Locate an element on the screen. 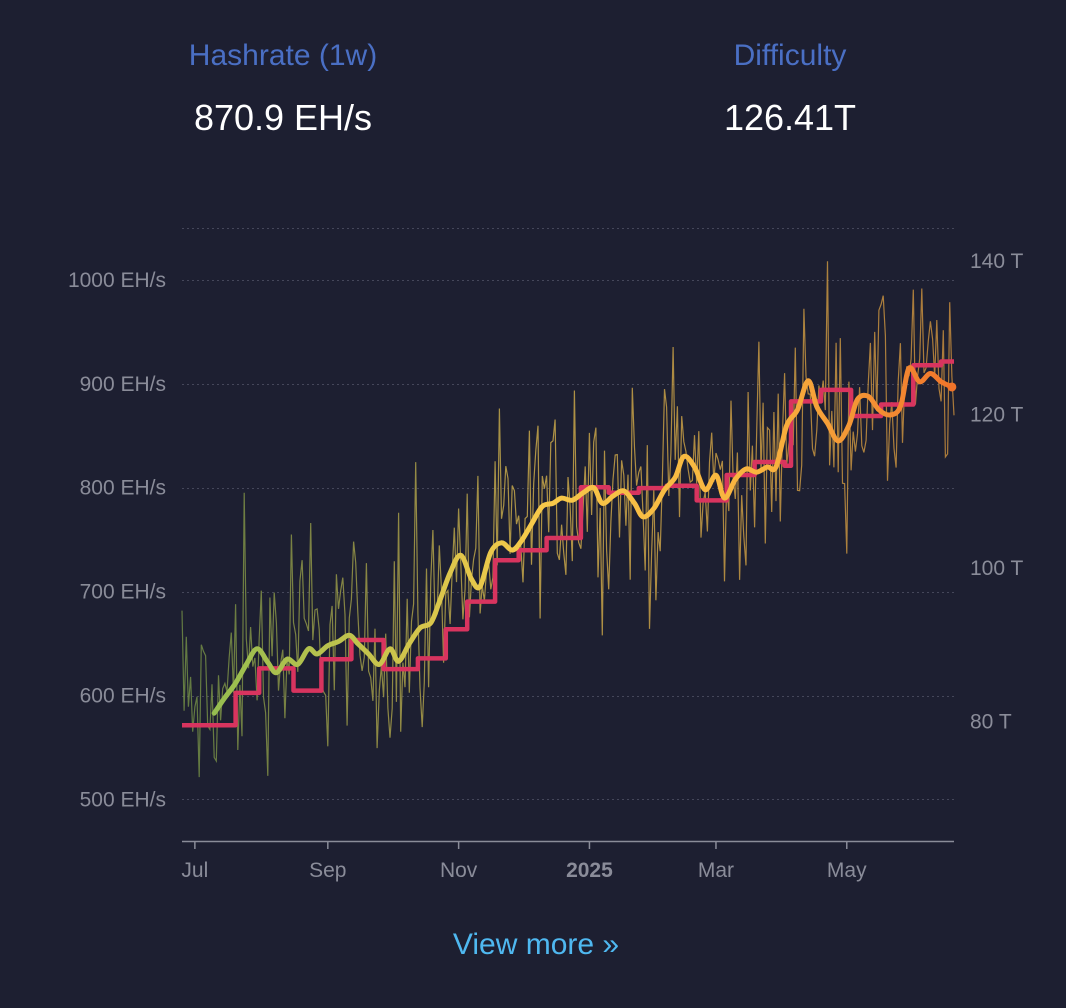 This screenshot has width=1066, height=1008. y-right-tick-label: 100 T is located at coordinates (996, 568).